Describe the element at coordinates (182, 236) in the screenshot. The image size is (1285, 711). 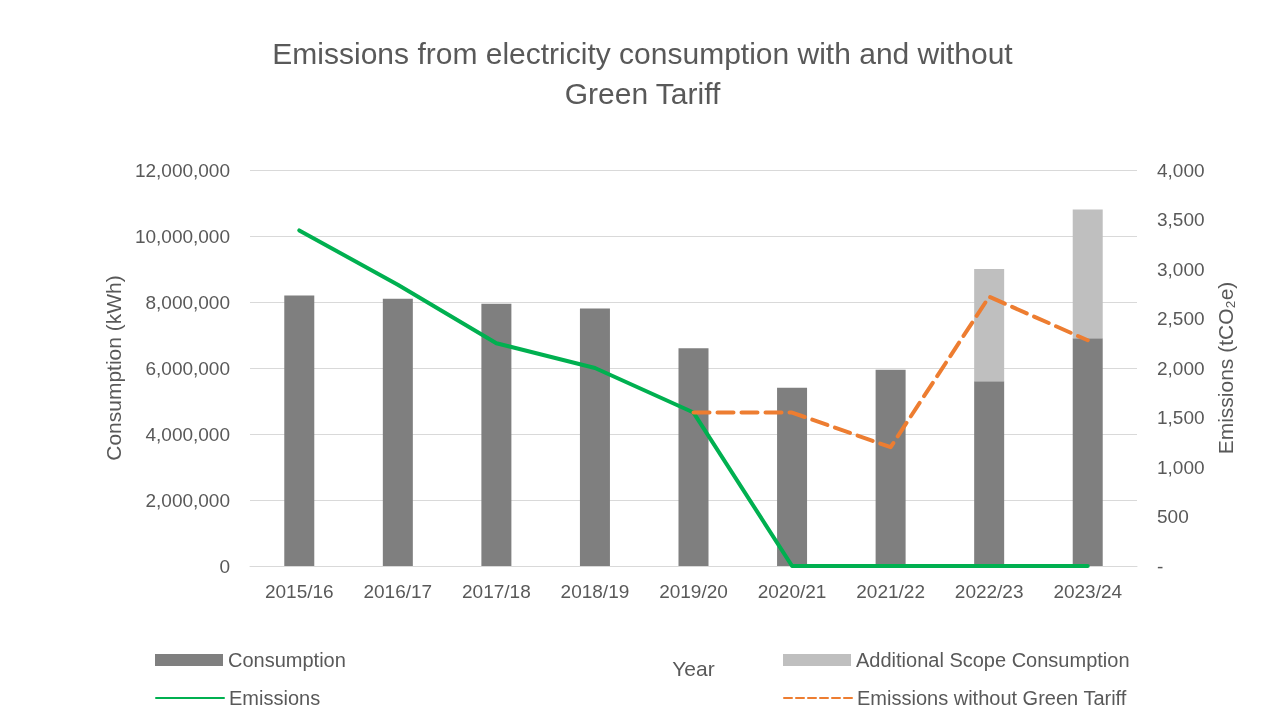
I see `y-tick-label: 10,000,000` at that location.